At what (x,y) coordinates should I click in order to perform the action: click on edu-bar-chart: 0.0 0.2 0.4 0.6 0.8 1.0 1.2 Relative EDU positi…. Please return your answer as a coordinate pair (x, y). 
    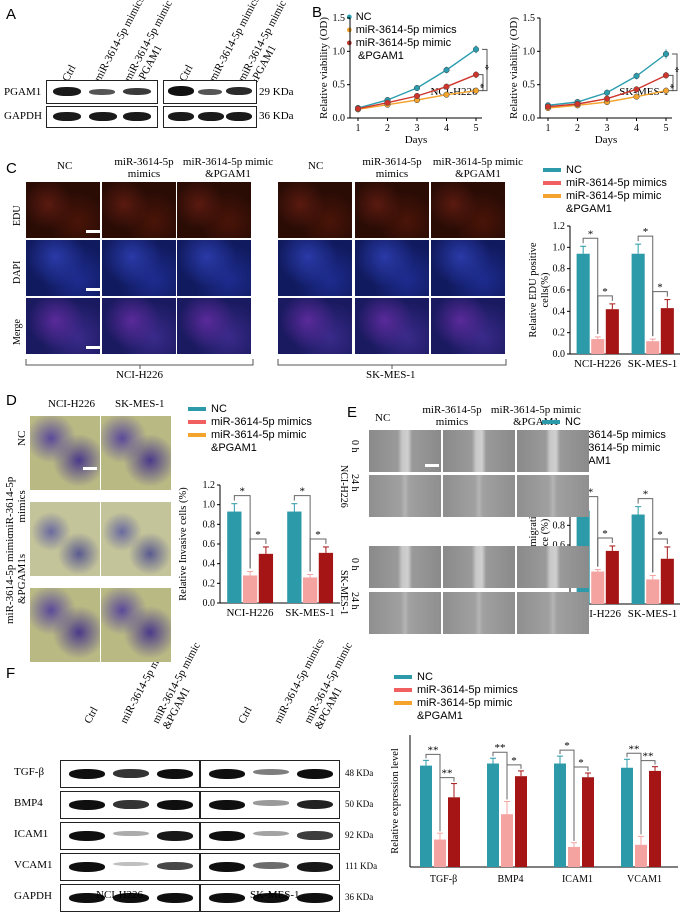
    Looking at the image, I should click on (604, 295).